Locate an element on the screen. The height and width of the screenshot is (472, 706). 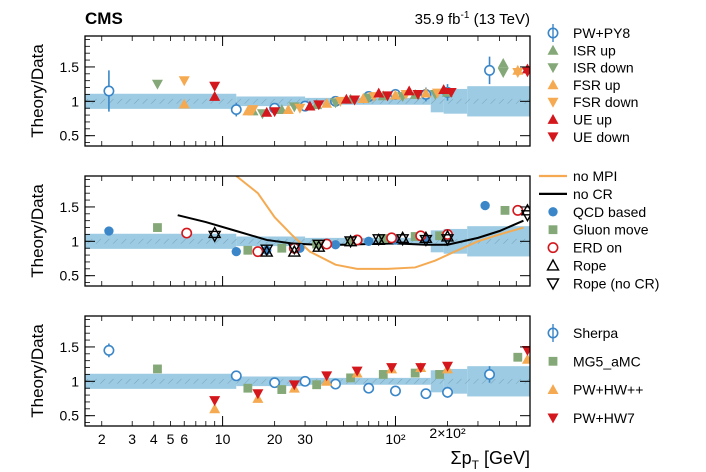
legend-label: MG5_aMC is located at coordinates (607, 361).